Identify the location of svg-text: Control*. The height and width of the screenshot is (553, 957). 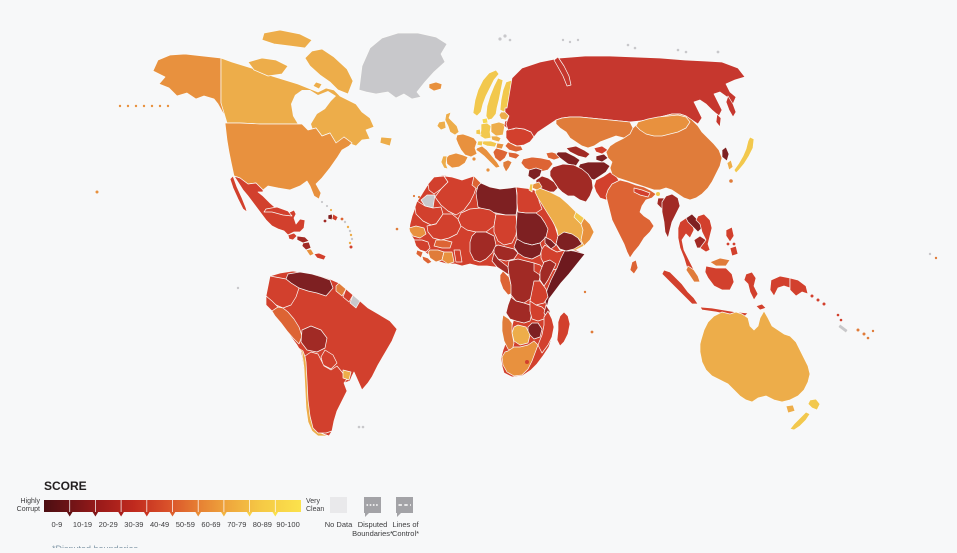
(405, 533).